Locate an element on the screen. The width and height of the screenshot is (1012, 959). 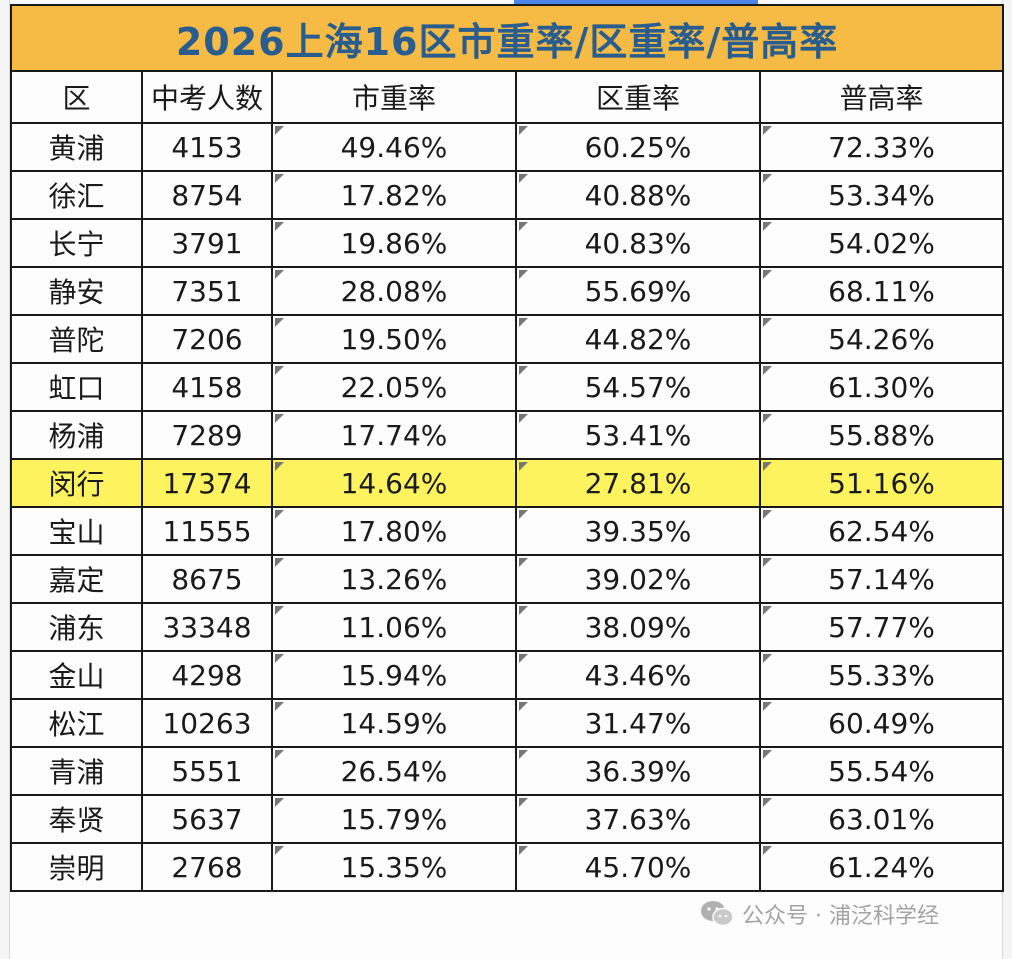
cell-district-rate: 39.35% is located at coordinates (638, 531).